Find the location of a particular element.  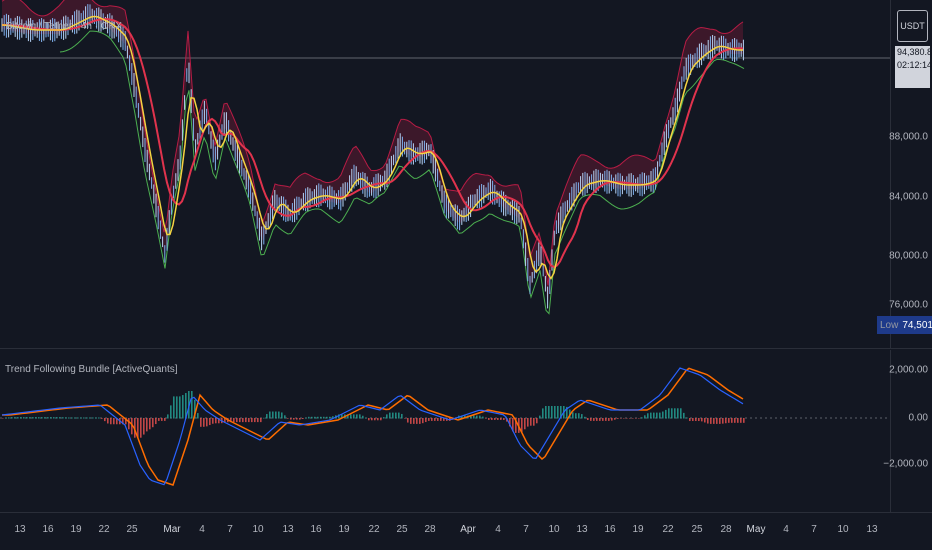

time-axis-label: 4 is located at coordinates (498, 529).